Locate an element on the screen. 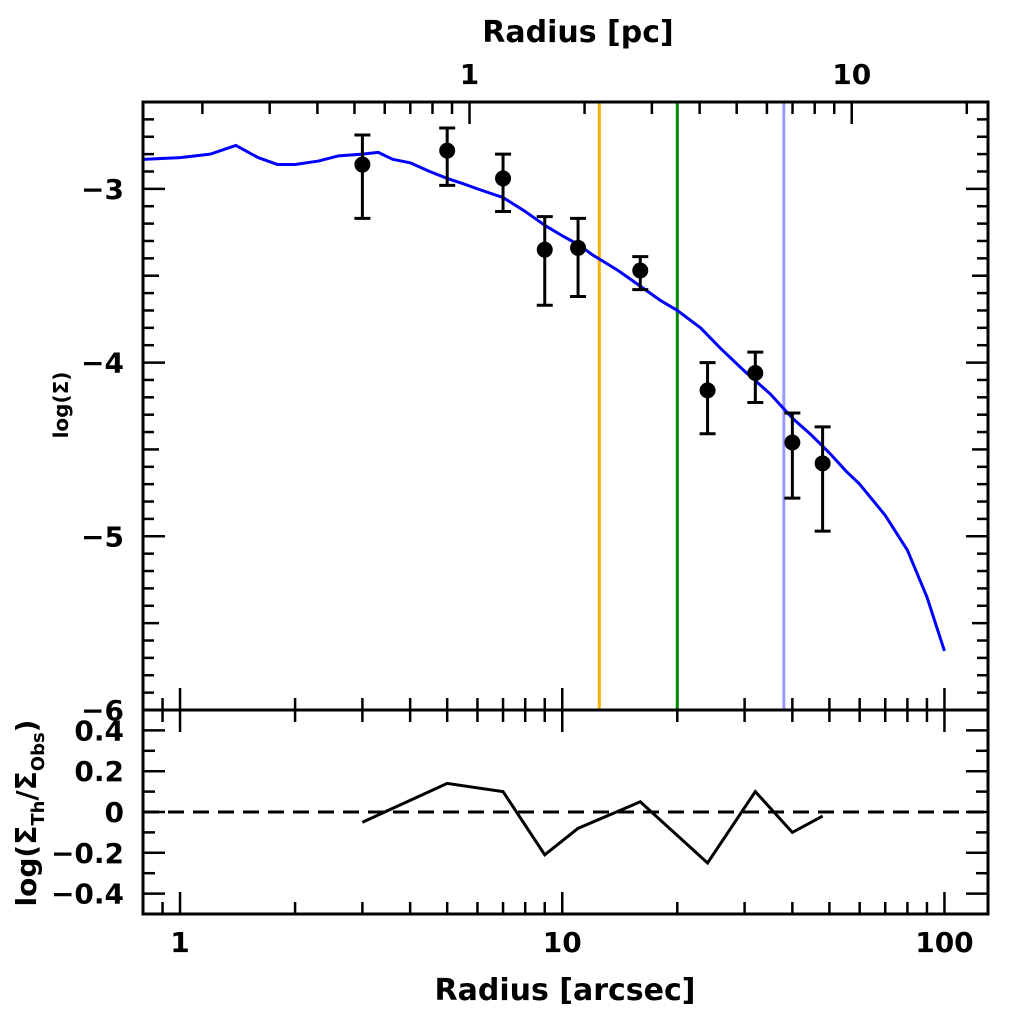  residual-y-tick-label: 0.2 is located at coordinates (99, 771).